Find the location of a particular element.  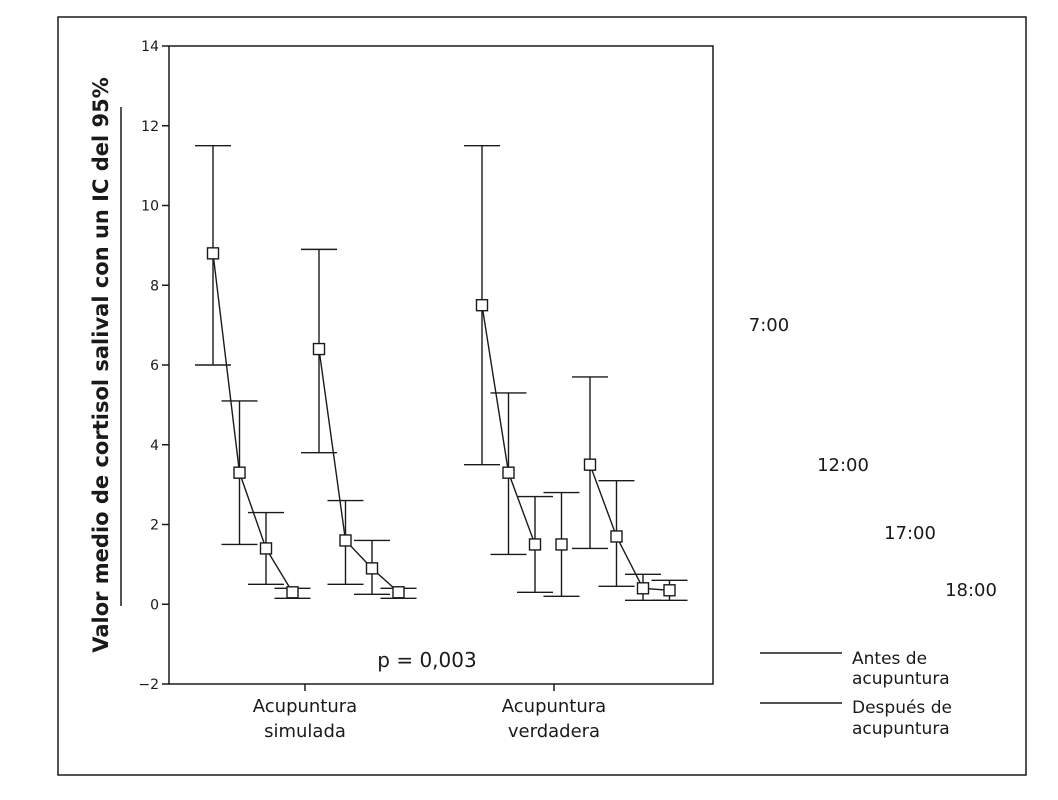

category-label-0-line1: Acupuntura is located at coordinates (305, 706).